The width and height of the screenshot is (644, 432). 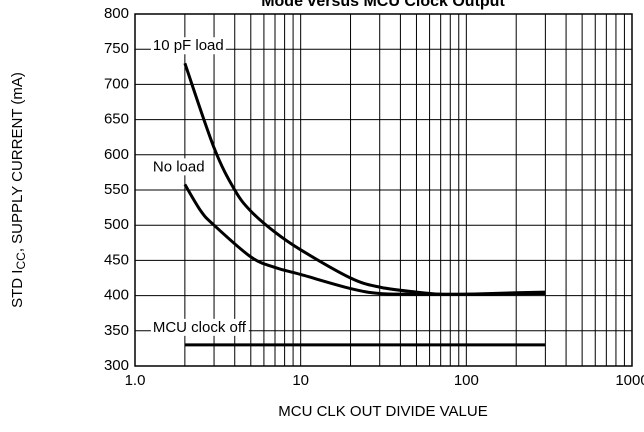 What do you see at coordinates (383, 411) in the screenshot?
I see `x-axis-label: MCU CLK OUT DIVIDE VALUE` at bounding box center [383, 411].